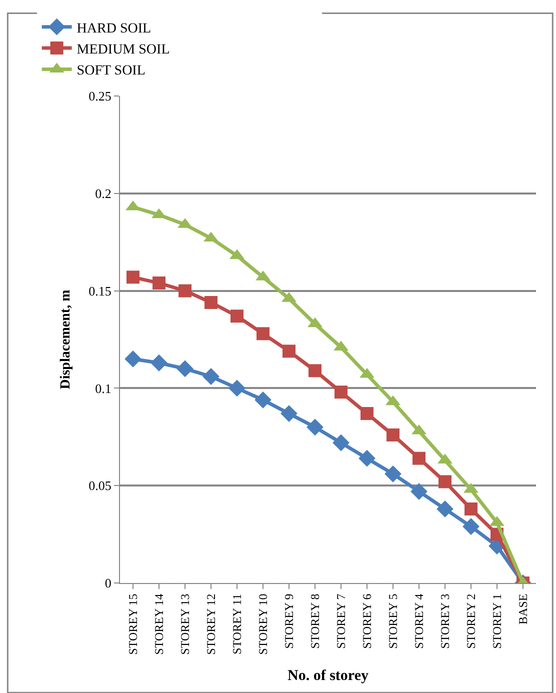 This screenshot has height=693, width=556. What do you see at coordinates (103, 193) in the screenshot?
I see `y-tick-label: 0.2` at bounding box center [103, 193].